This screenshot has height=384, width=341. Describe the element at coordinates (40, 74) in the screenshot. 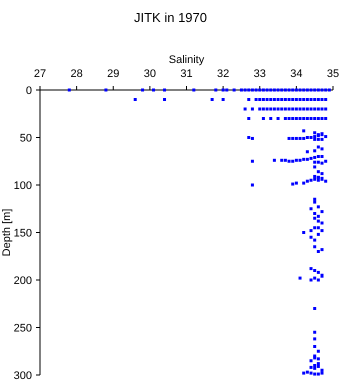

I see `x-tick-label: 27` at that location.